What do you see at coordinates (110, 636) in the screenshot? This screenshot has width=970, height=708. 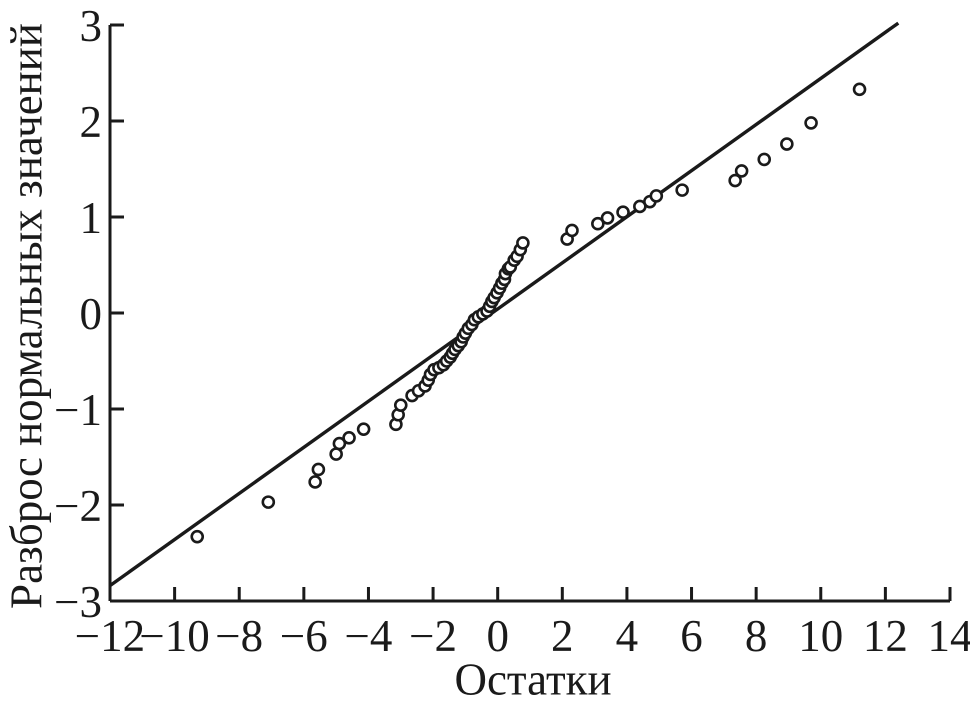 I see `x-tick-label: −12` at bounding box center [110, 636].